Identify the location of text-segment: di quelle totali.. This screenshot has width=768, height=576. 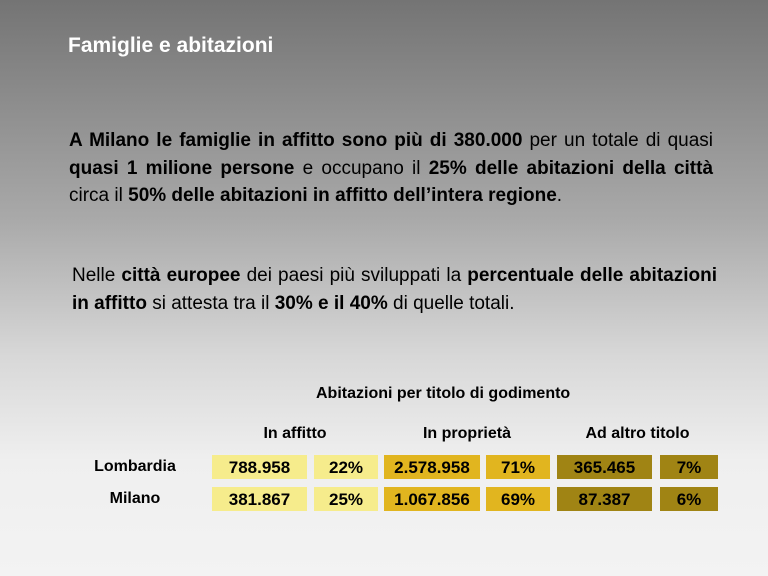
(451, 303).